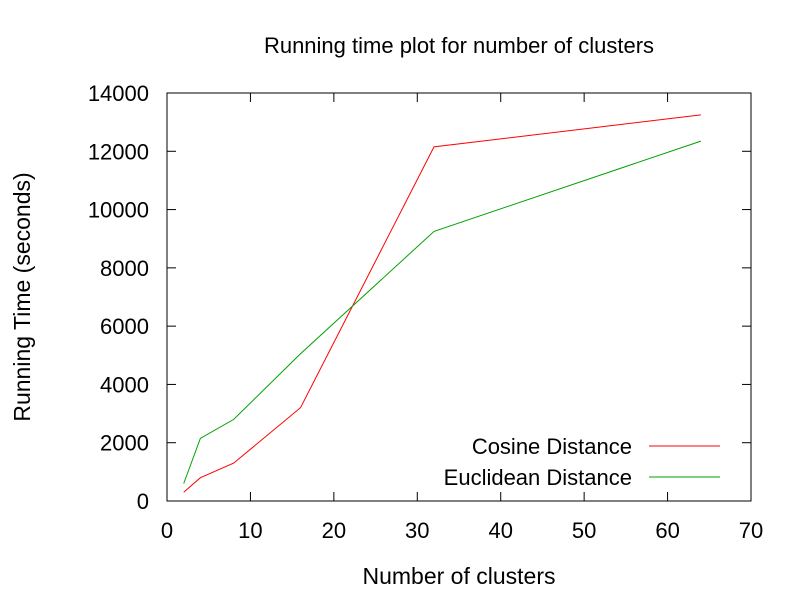 The image size is (800, 600). What do you see at coordinates (751, 530) in the screenshot?
I see `x-tick-label: 70` at bounding box center [751, 530].